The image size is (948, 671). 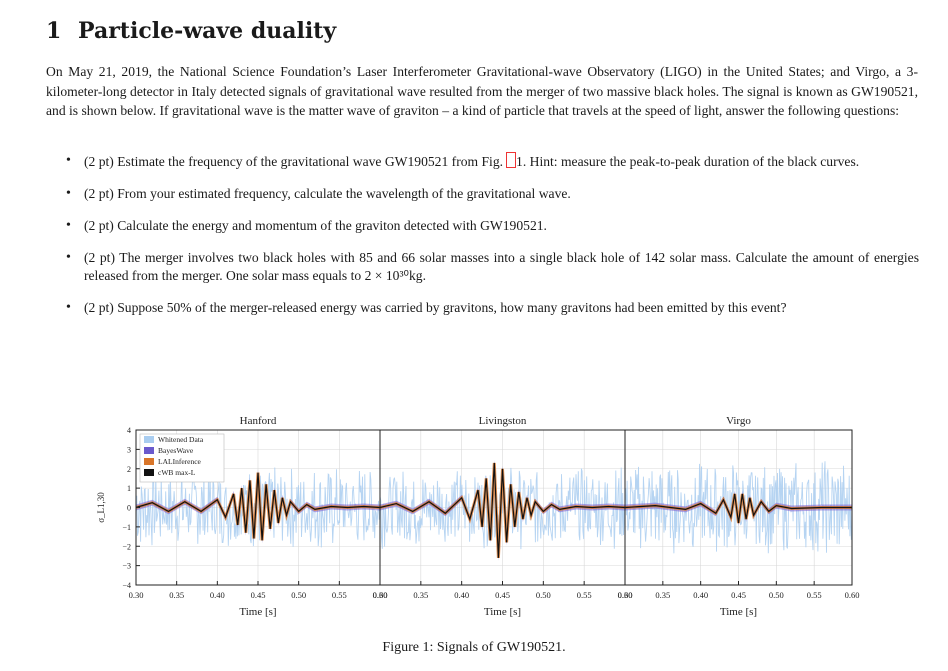 I want to click on y-tick-label: −2, so click(x=126, y=546).